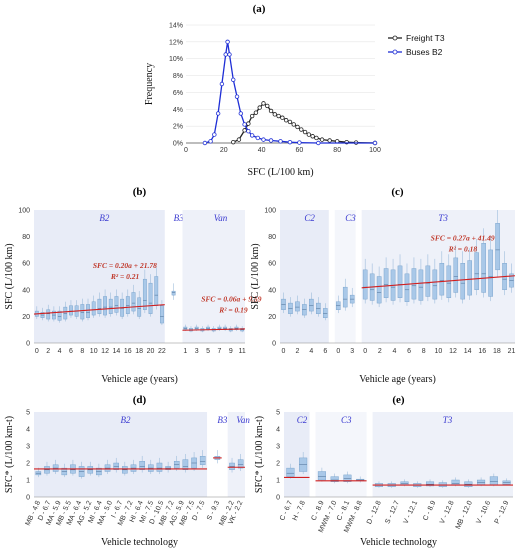  I want to click on x-tick-label-b: 18, so click(139, 351).